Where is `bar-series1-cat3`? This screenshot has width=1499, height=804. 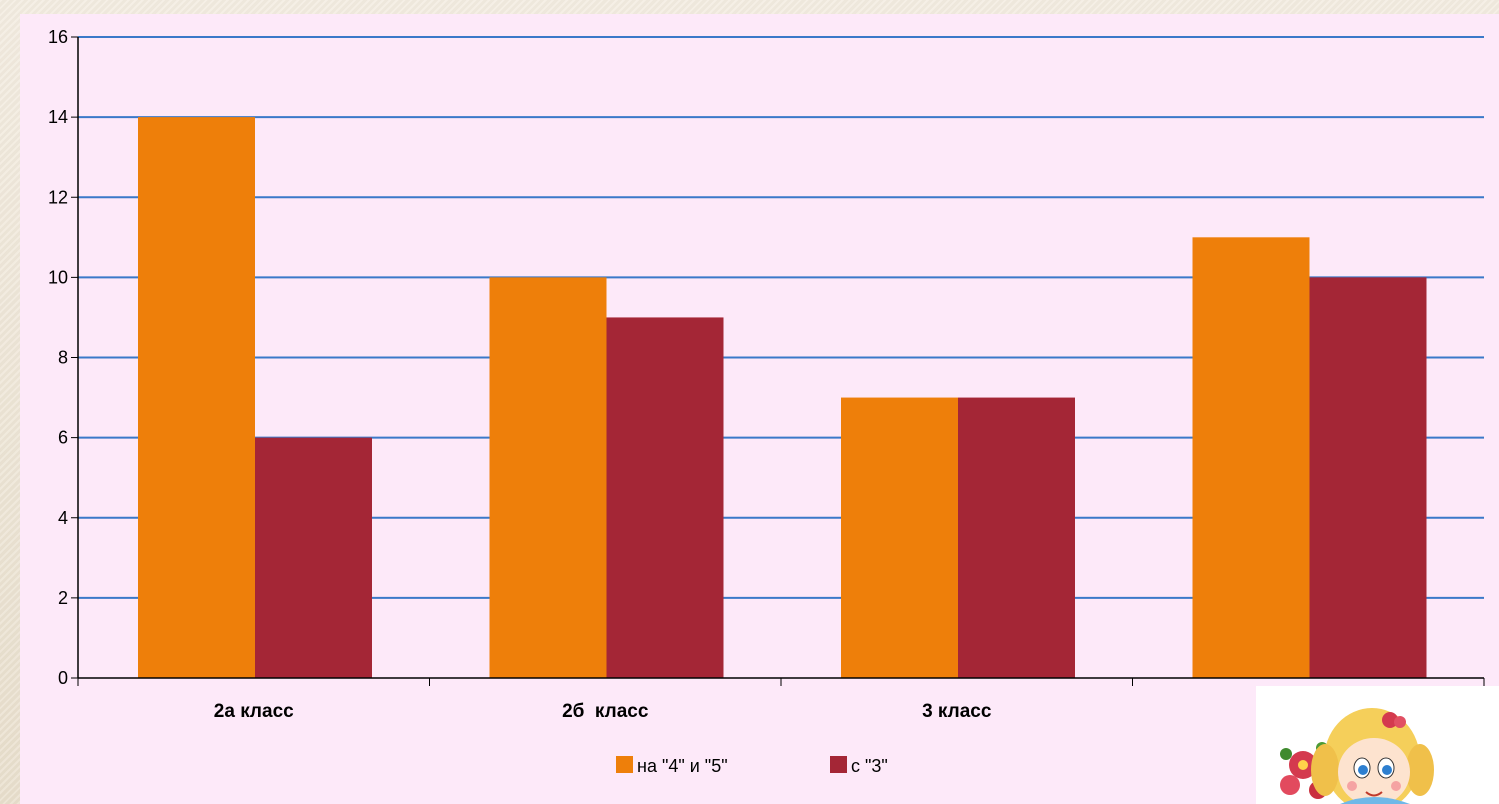 bar-series1-cat3 is located at coordinates (899, 537).